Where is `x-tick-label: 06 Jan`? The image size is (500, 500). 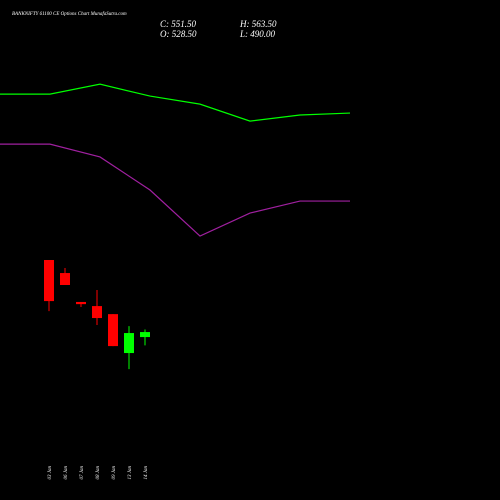 x-tick-label: 06 Jan is located at coordinates (66, 473).